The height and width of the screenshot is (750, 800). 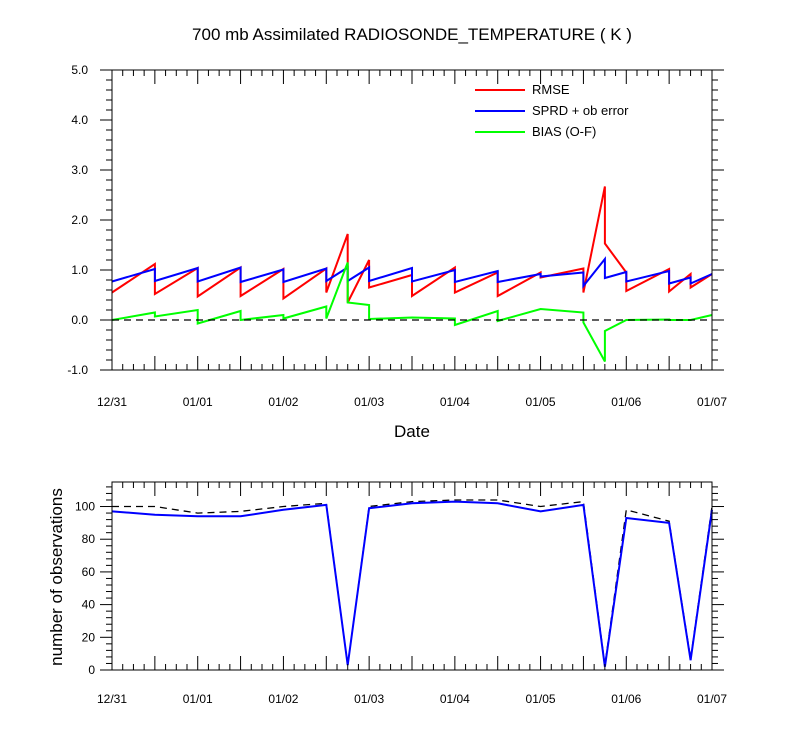 What do you see at coordinates (79, 270) in the screenshot?
I see `y-tick-label: 1.0` at bounding box center [79, 270].